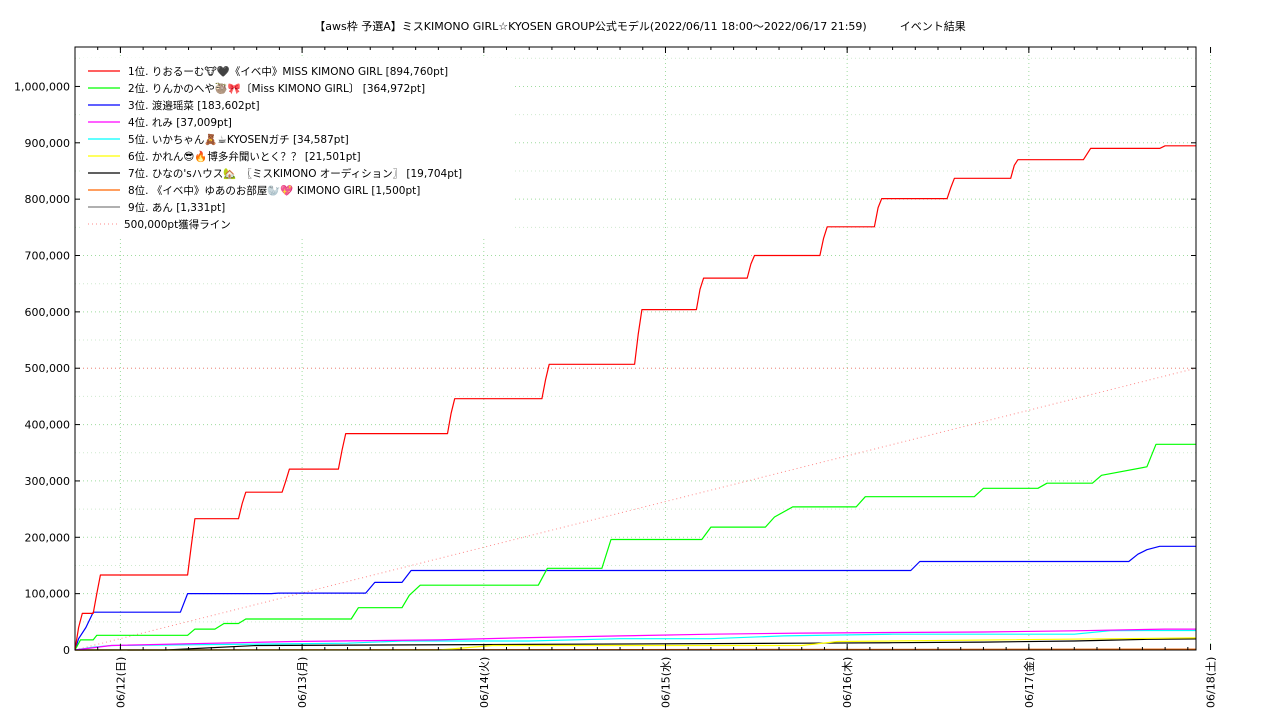 The image size is (1280, 720). I want to click on x-tick-label: 06/15(水), so click(665, 682).